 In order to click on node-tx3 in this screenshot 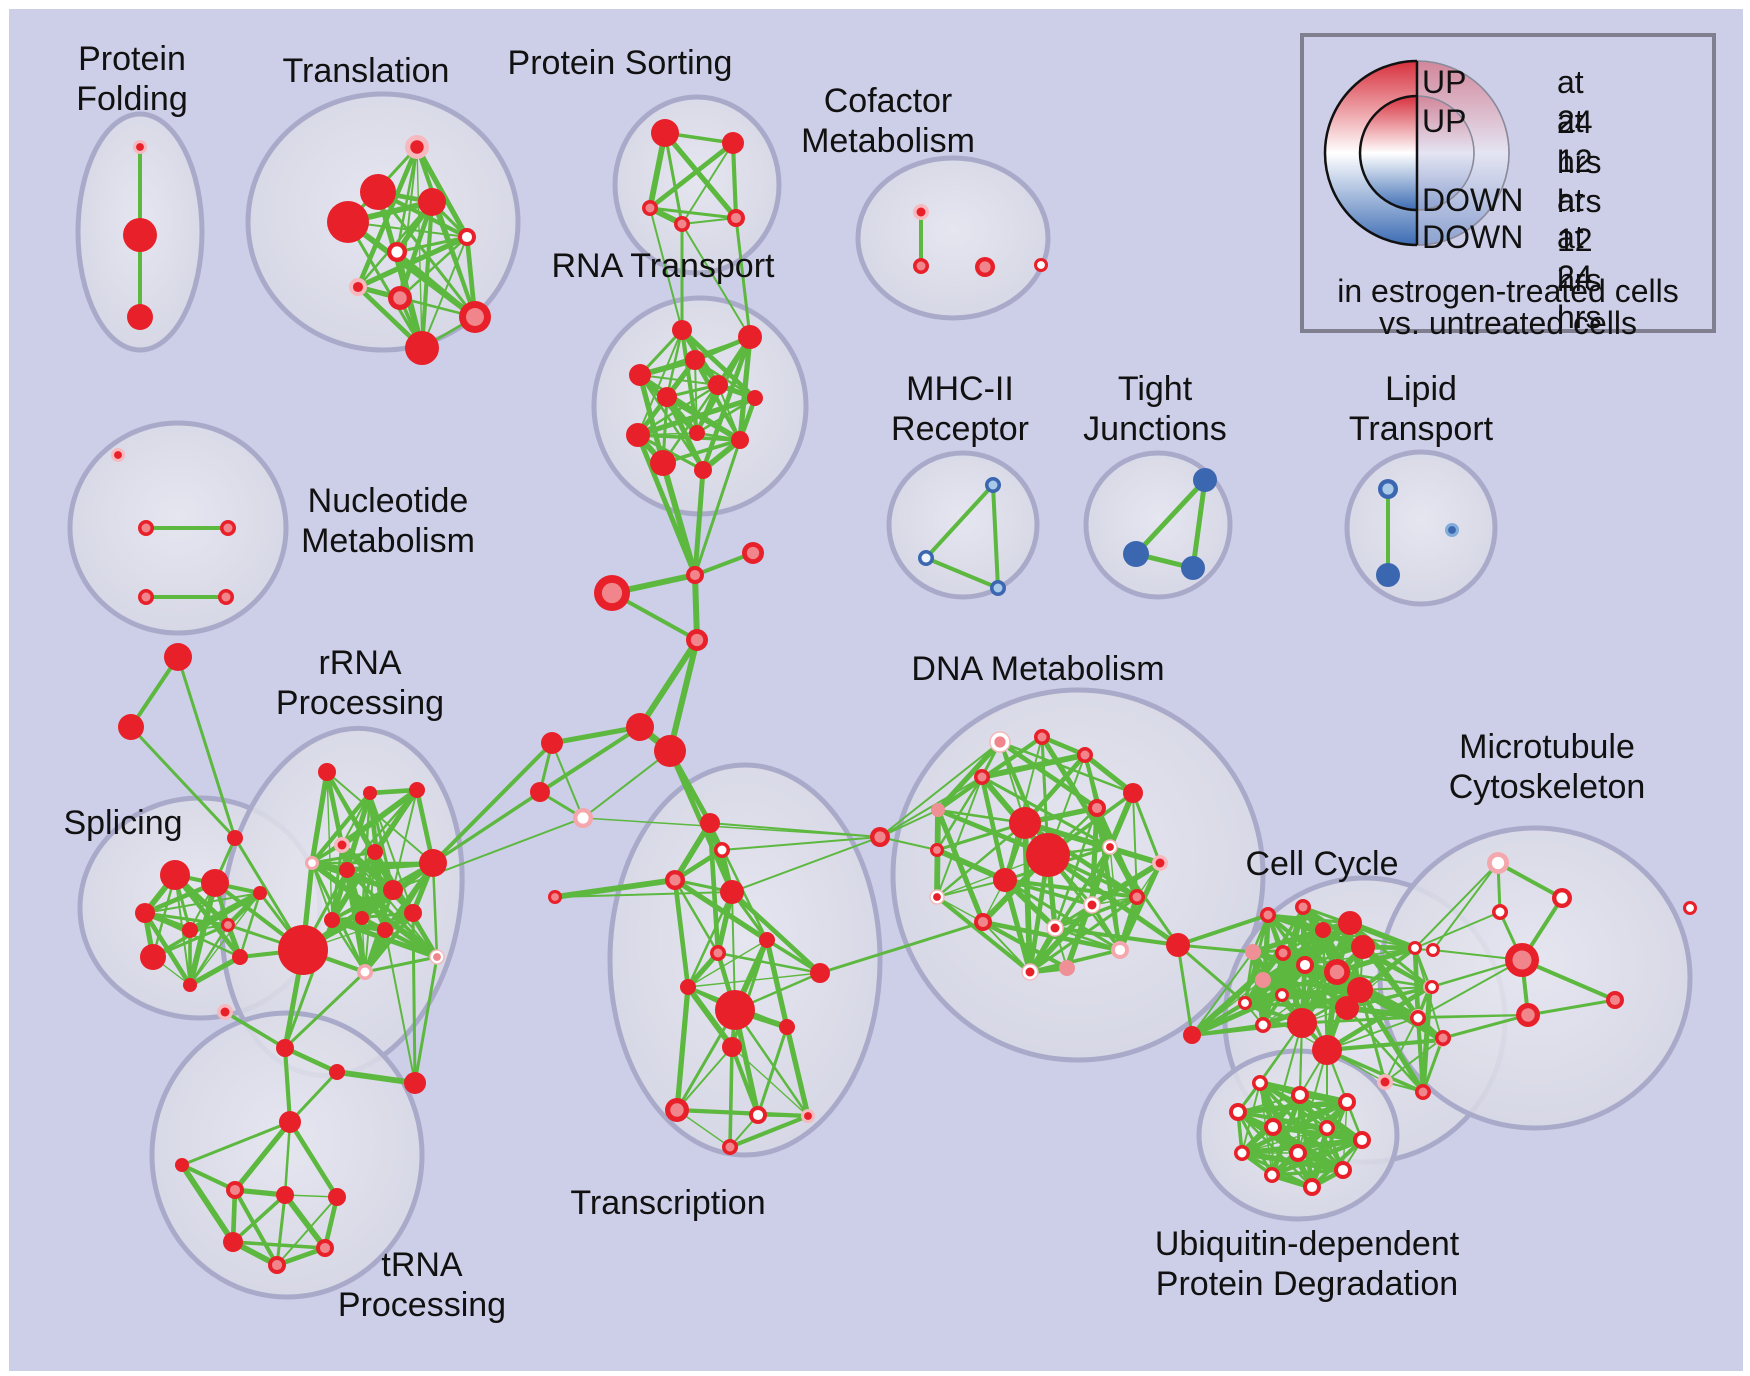, I will do `click(555, 897)`.